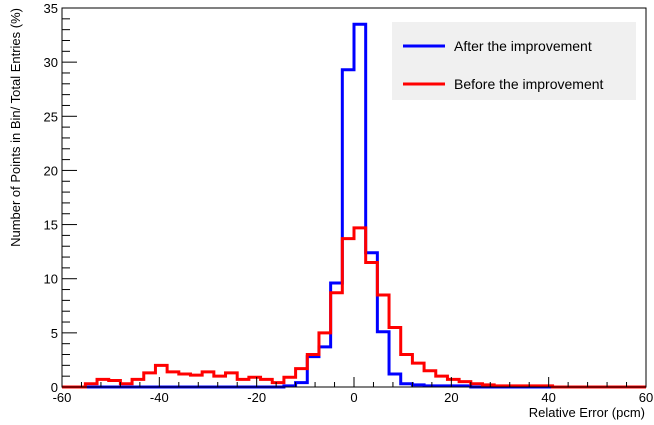 The width and height of the screenshot is (654, 425). What do you see at coordinates (646, 397) in the screenshot?
I see `x-tick-label: 60` at bounding box center [646, 397].